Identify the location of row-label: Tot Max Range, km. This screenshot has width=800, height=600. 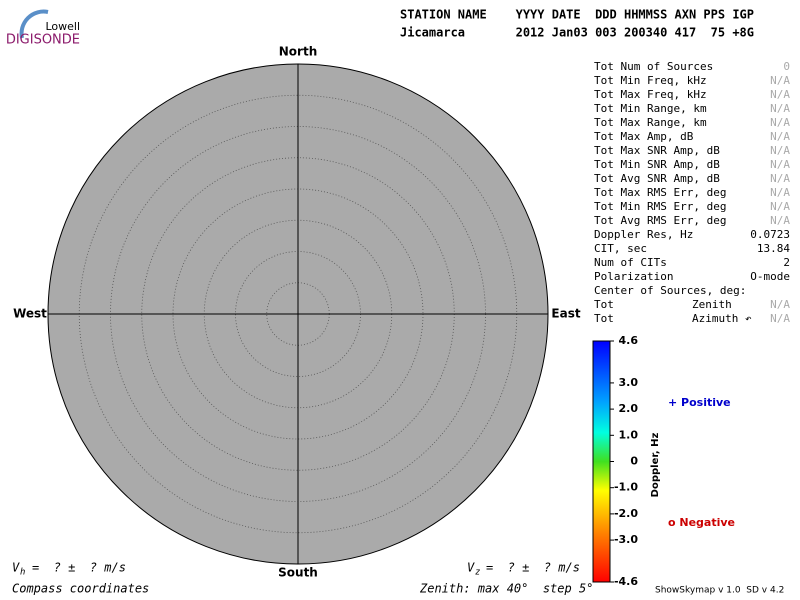
(650, 122).